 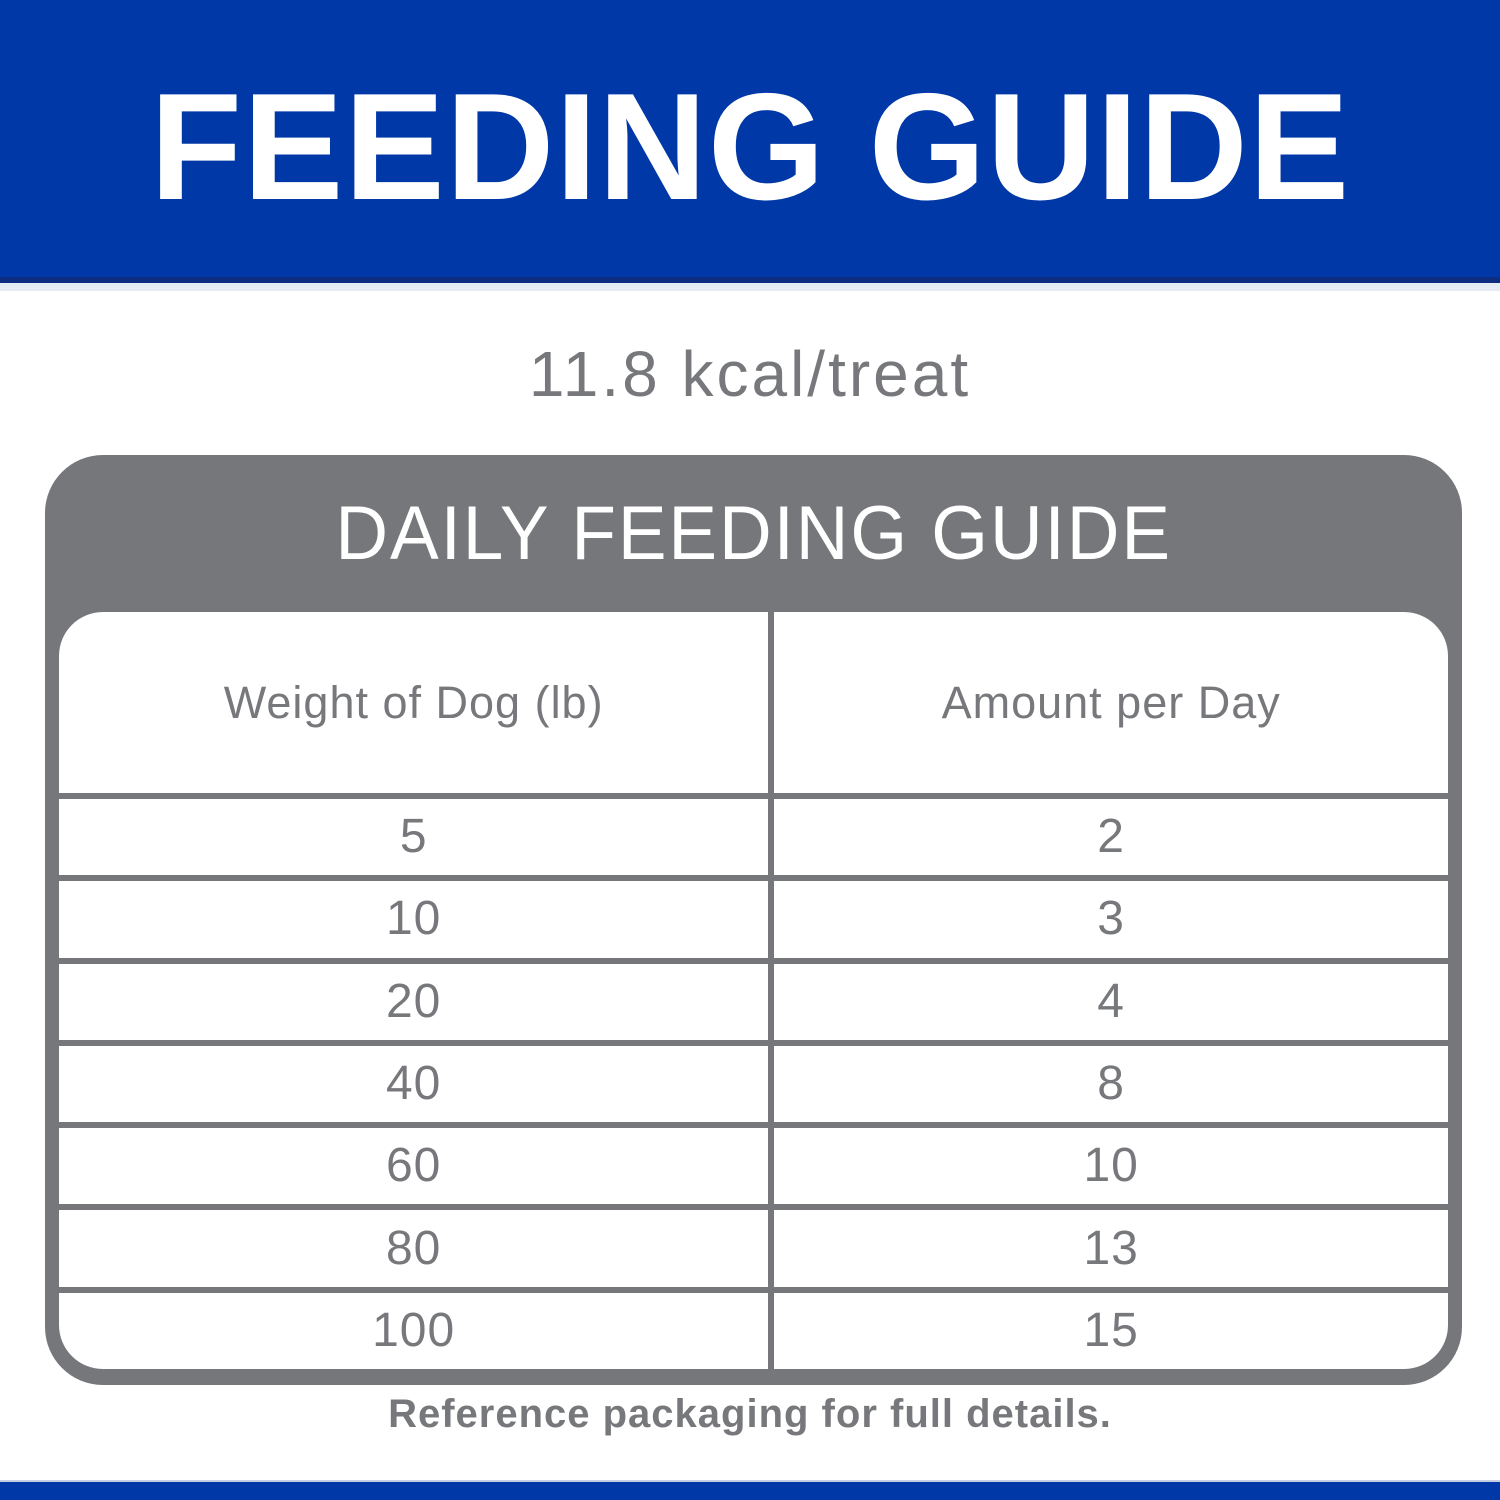 What do you see at coordinates (1111, 1083) in the screenshot?
I see `amount-value: 8` at bounding box center [1111, 1083].